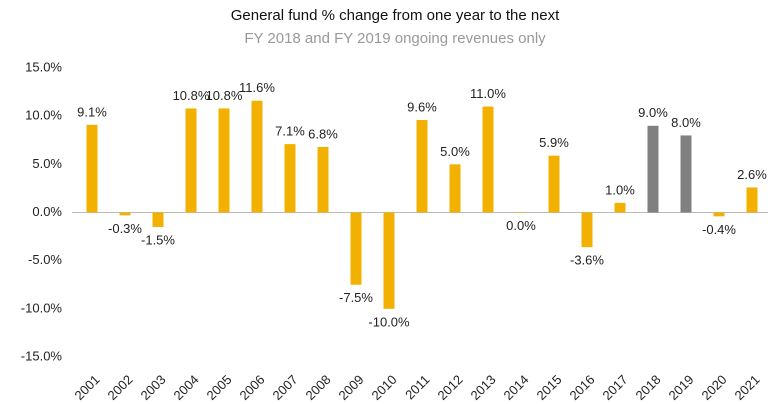 Image resolution: width=770 pixels, height=404 pixels. What do you see at coordinates (455, 151) in the screenshot?
I see `value-label: 5.0%` at bounding box center [455, 151].